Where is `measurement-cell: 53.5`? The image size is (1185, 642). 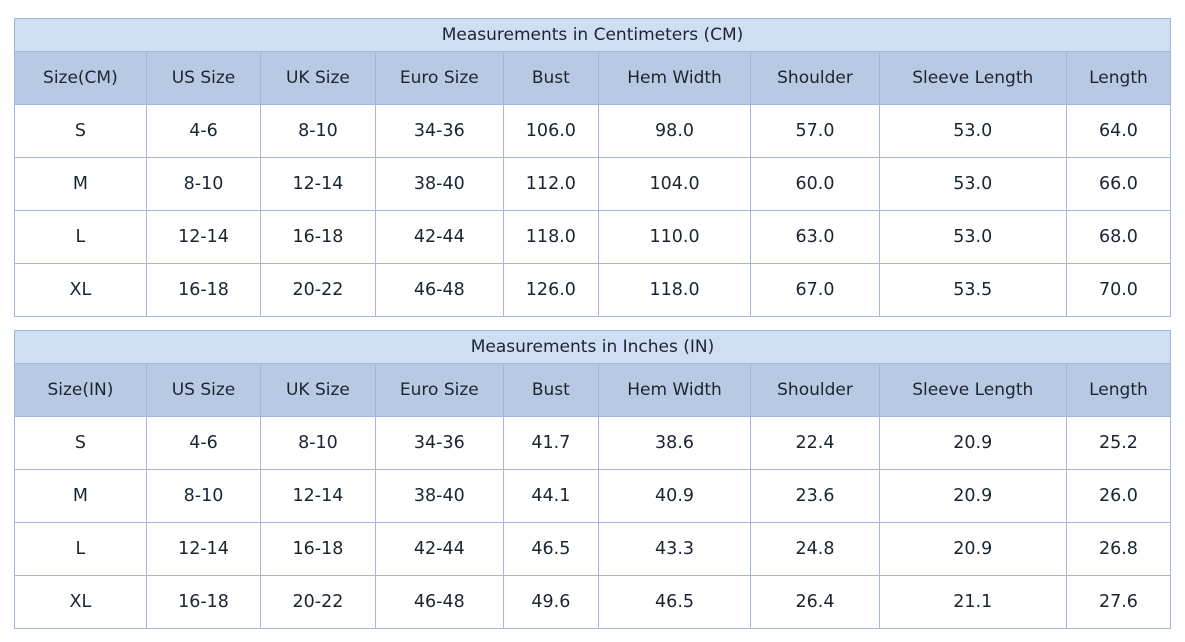
measurement-cell: 53.5 is located at coordinates (972, 290).